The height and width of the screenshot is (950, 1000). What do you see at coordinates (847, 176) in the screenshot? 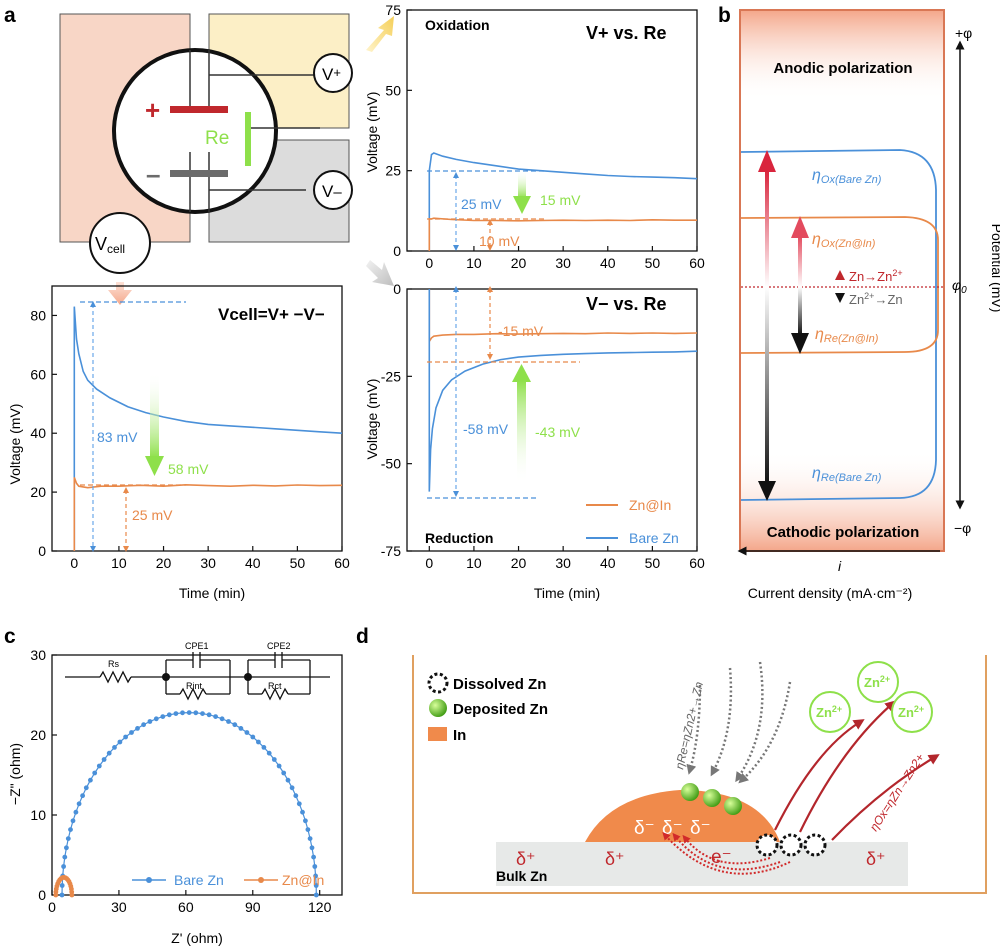
I see `eta-ox-bare: ηOx(Bare Zn)` at bounding box center [847, 176].